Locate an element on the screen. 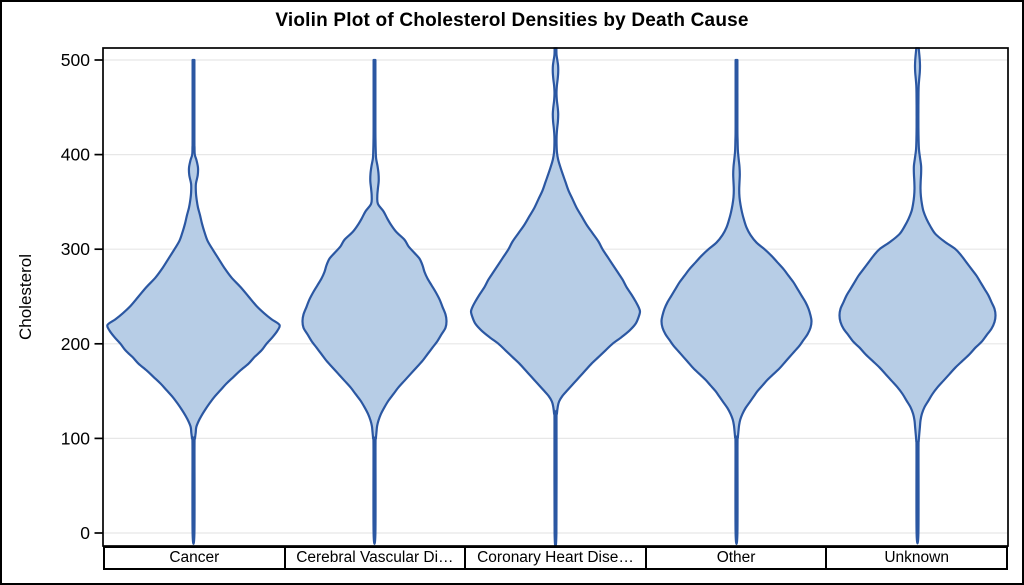 This screenshot has width=1024, height=585. violin-unknown is located at coordinates (917, 296).